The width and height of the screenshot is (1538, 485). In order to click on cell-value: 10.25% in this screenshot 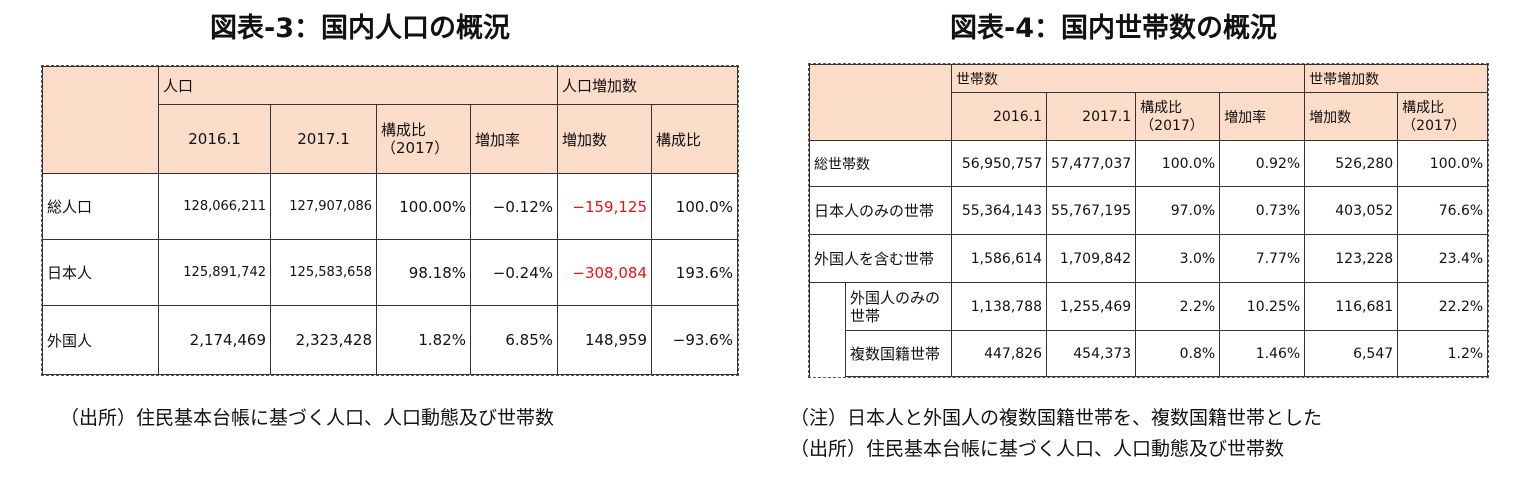, I will do `click(1262, 306)`.